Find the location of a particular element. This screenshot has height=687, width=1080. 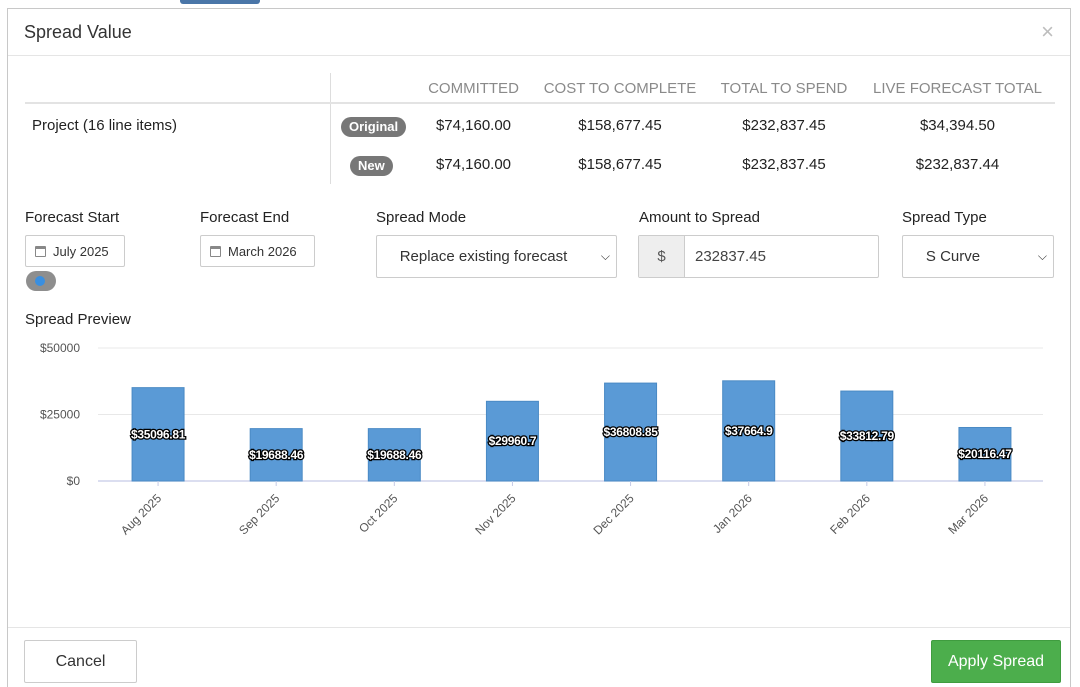

amount-to-spread-input-group: $ 232837.45 is located at coordinates (758, 256).